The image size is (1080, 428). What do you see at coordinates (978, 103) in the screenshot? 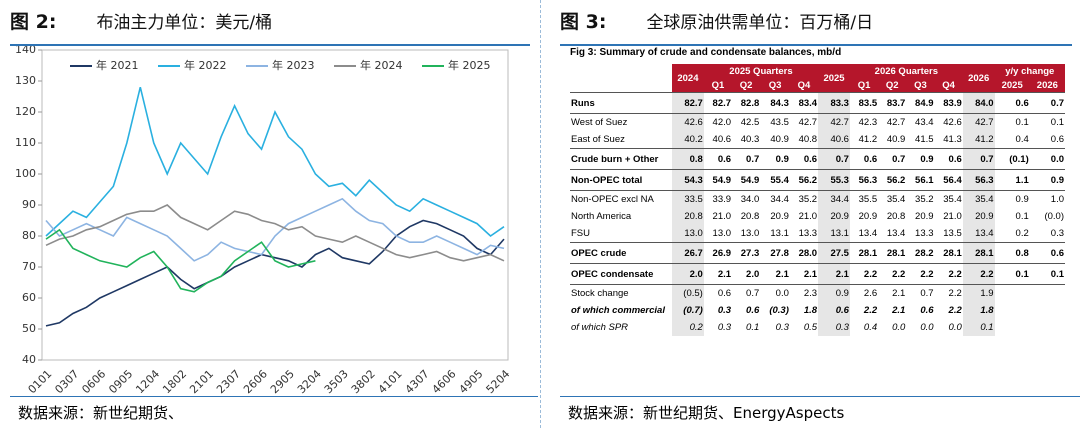
I see `table-cell: 84.0` at bounding box center [978, 103].